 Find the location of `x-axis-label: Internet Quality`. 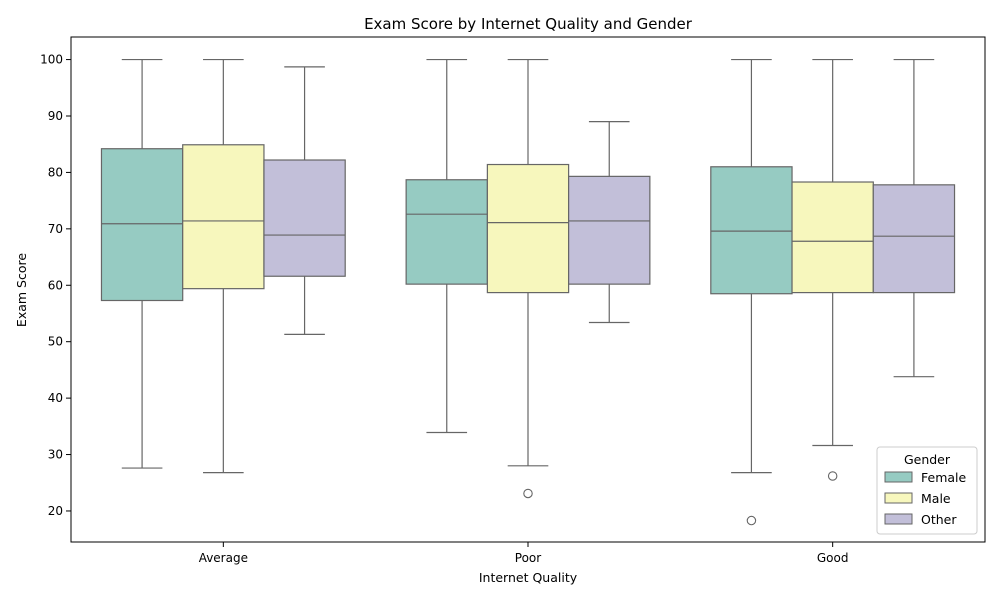

x-axis-label: Internet Quality is located at coordinates (528, 577).